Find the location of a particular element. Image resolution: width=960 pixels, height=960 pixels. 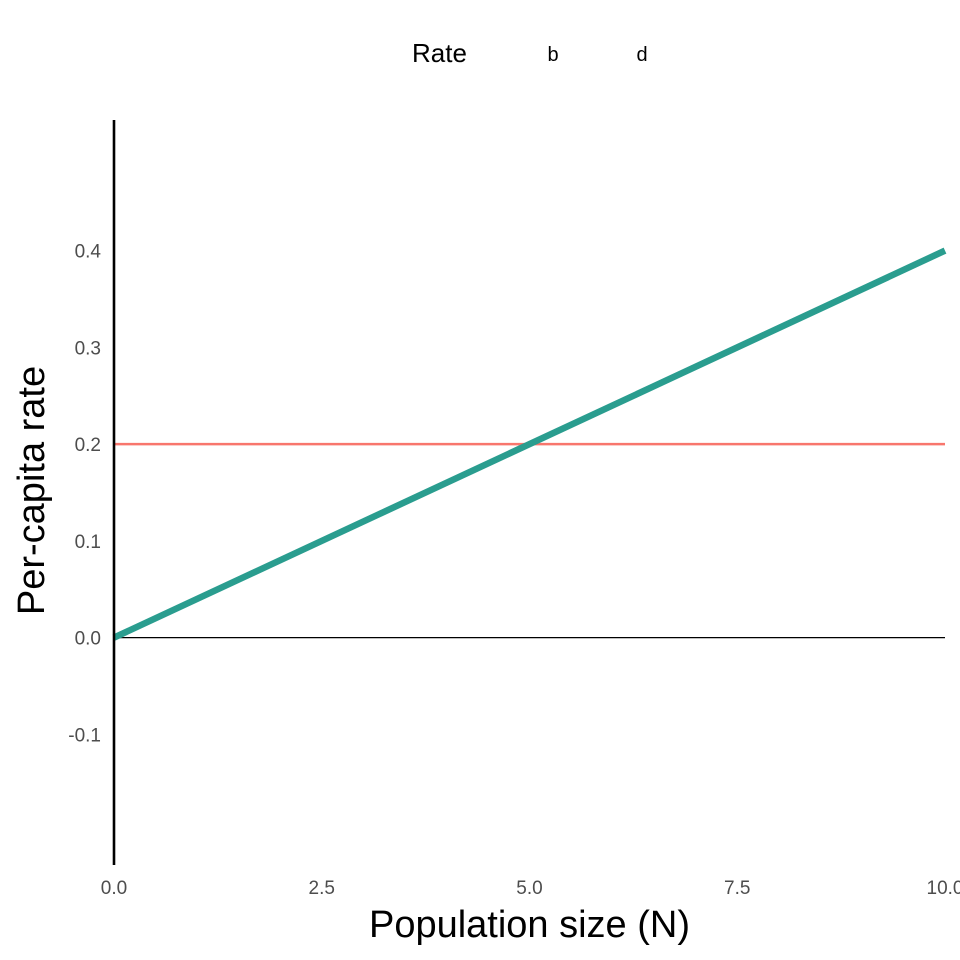

x-axis-title: Population size (N) is located at coordinates (529, 925).